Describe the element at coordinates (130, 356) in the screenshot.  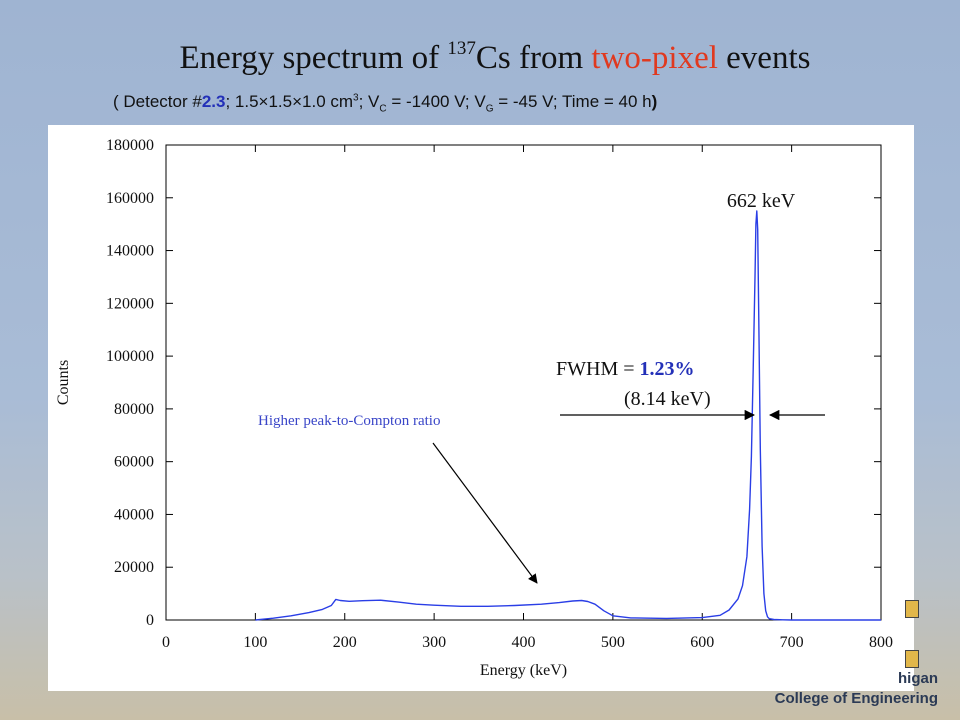
I see `y-tick-label: 100000` at that location.